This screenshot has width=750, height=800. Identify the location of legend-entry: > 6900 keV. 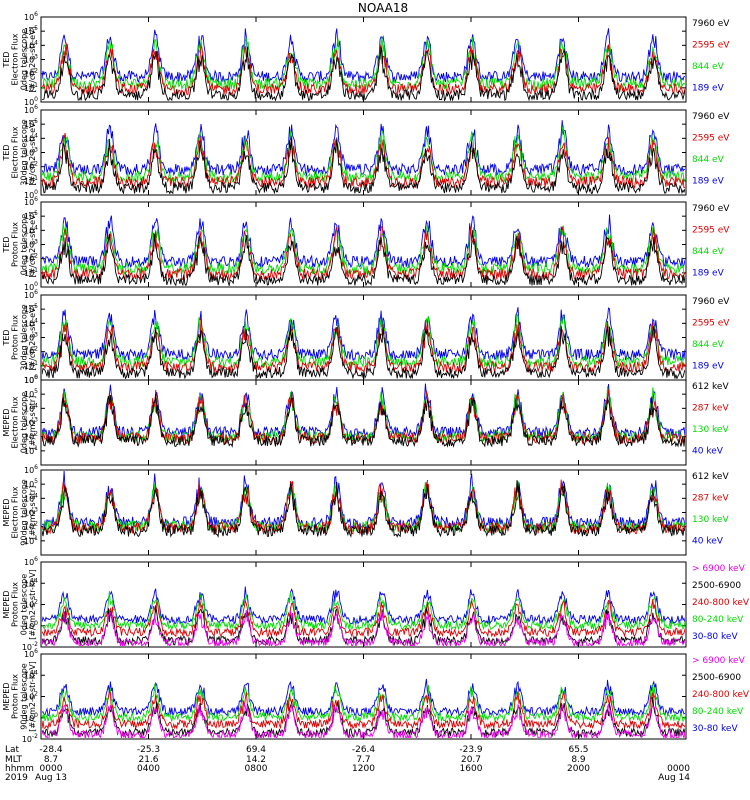
(719, 569).